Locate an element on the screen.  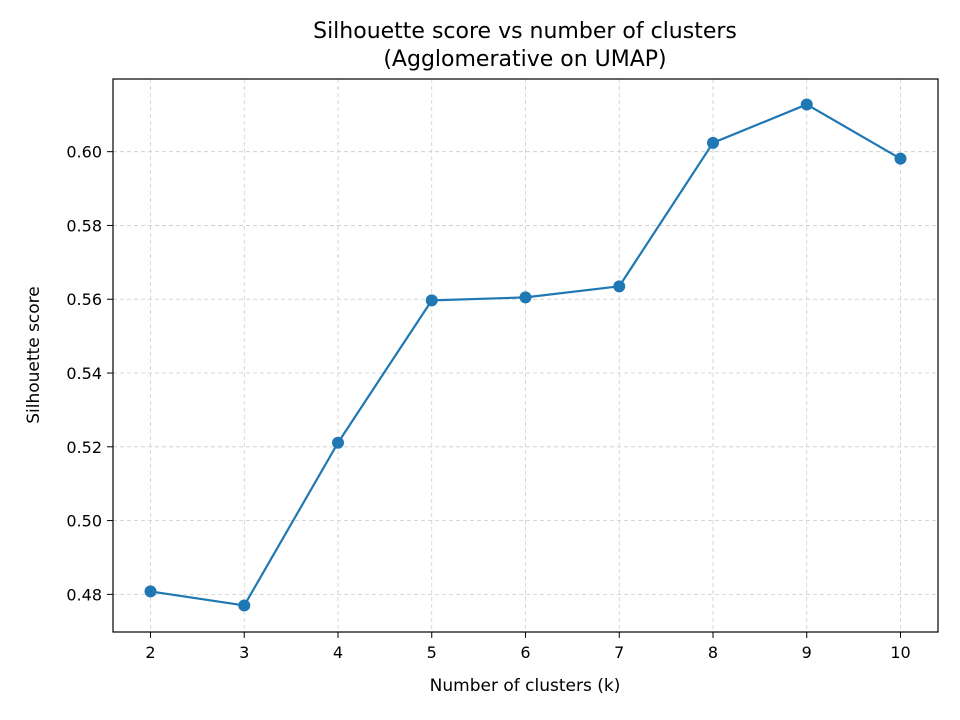
x-tick-label: 4 is located at coordinates (338, 652).